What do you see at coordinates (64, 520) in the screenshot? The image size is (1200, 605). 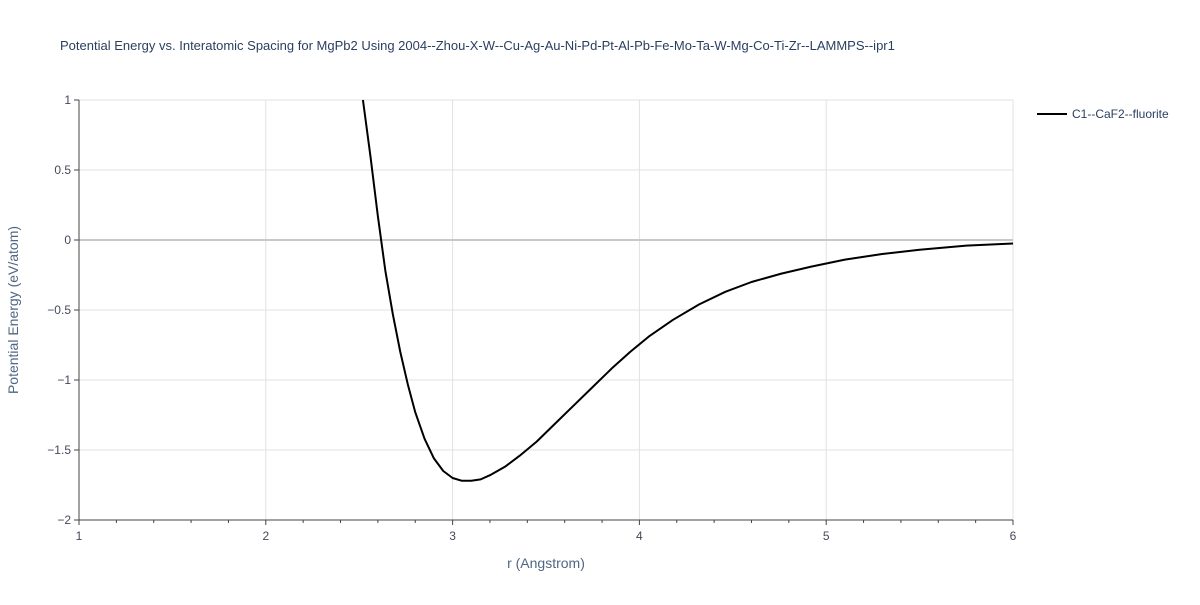 I see `y-tick-label: −2` at bounding box center [64, 520].